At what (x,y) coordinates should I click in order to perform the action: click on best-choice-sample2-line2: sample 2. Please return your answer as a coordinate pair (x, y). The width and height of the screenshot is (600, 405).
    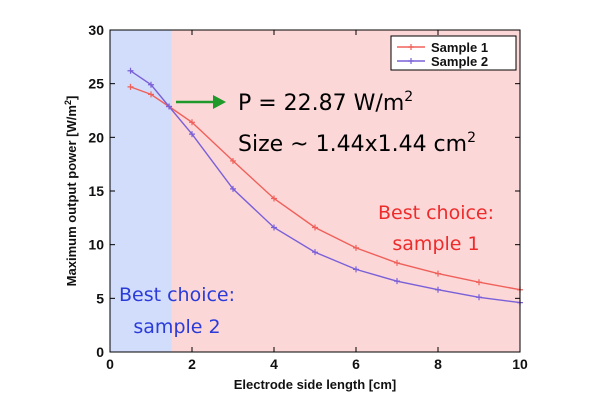
    Looking at the image, I should click on (176, 327).